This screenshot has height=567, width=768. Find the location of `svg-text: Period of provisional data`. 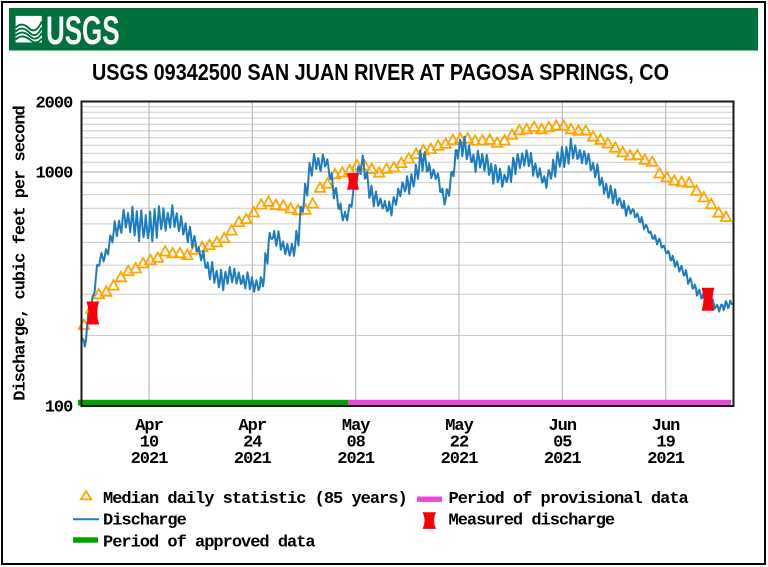

svg-text: Period of provisional data is located at coordinates (569, 499).